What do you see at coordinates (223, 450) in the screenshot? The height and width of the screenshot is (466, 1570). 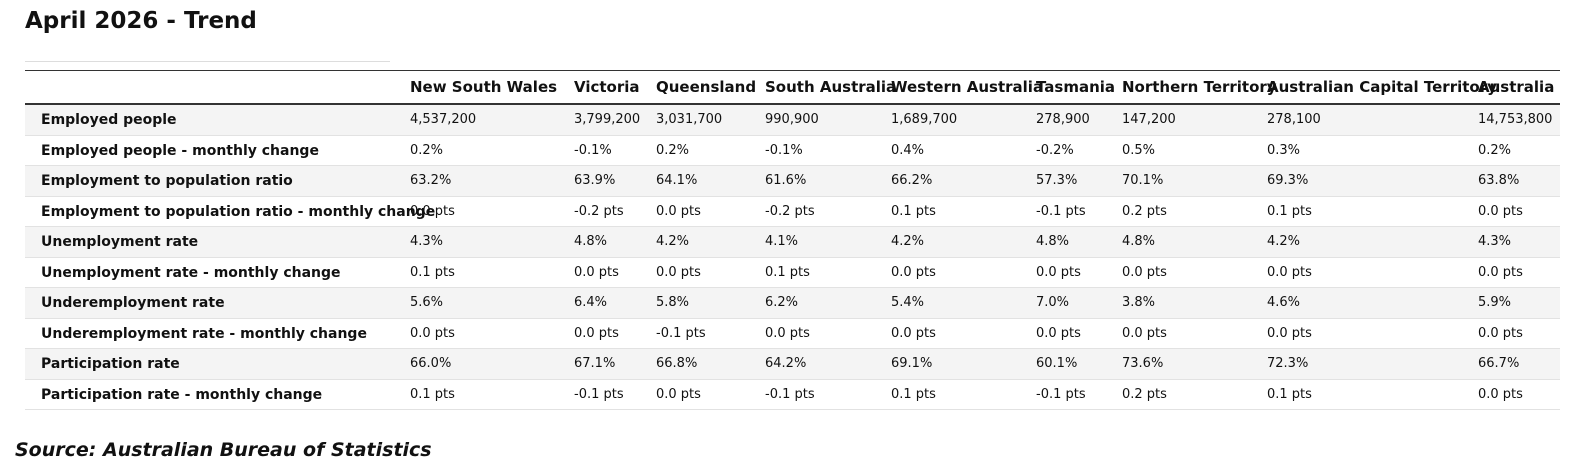 I see `source: Source: Australian Bureau of Statistics` at bounding box center [223, 450].